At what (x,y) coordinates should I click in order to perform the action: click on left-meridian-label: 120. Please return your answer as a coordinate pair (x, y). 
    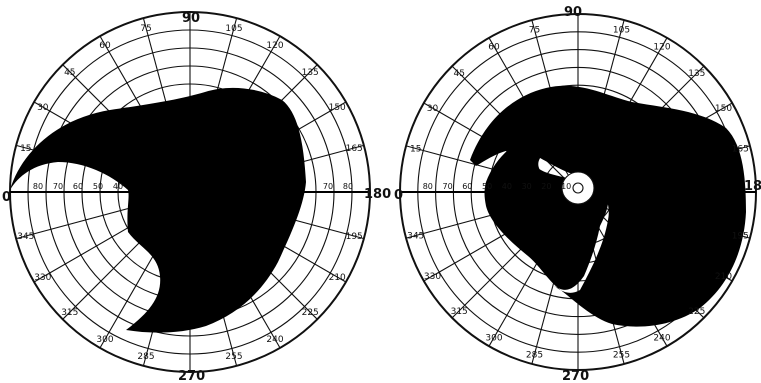
    Looking at the image, I should click on (274, 46).